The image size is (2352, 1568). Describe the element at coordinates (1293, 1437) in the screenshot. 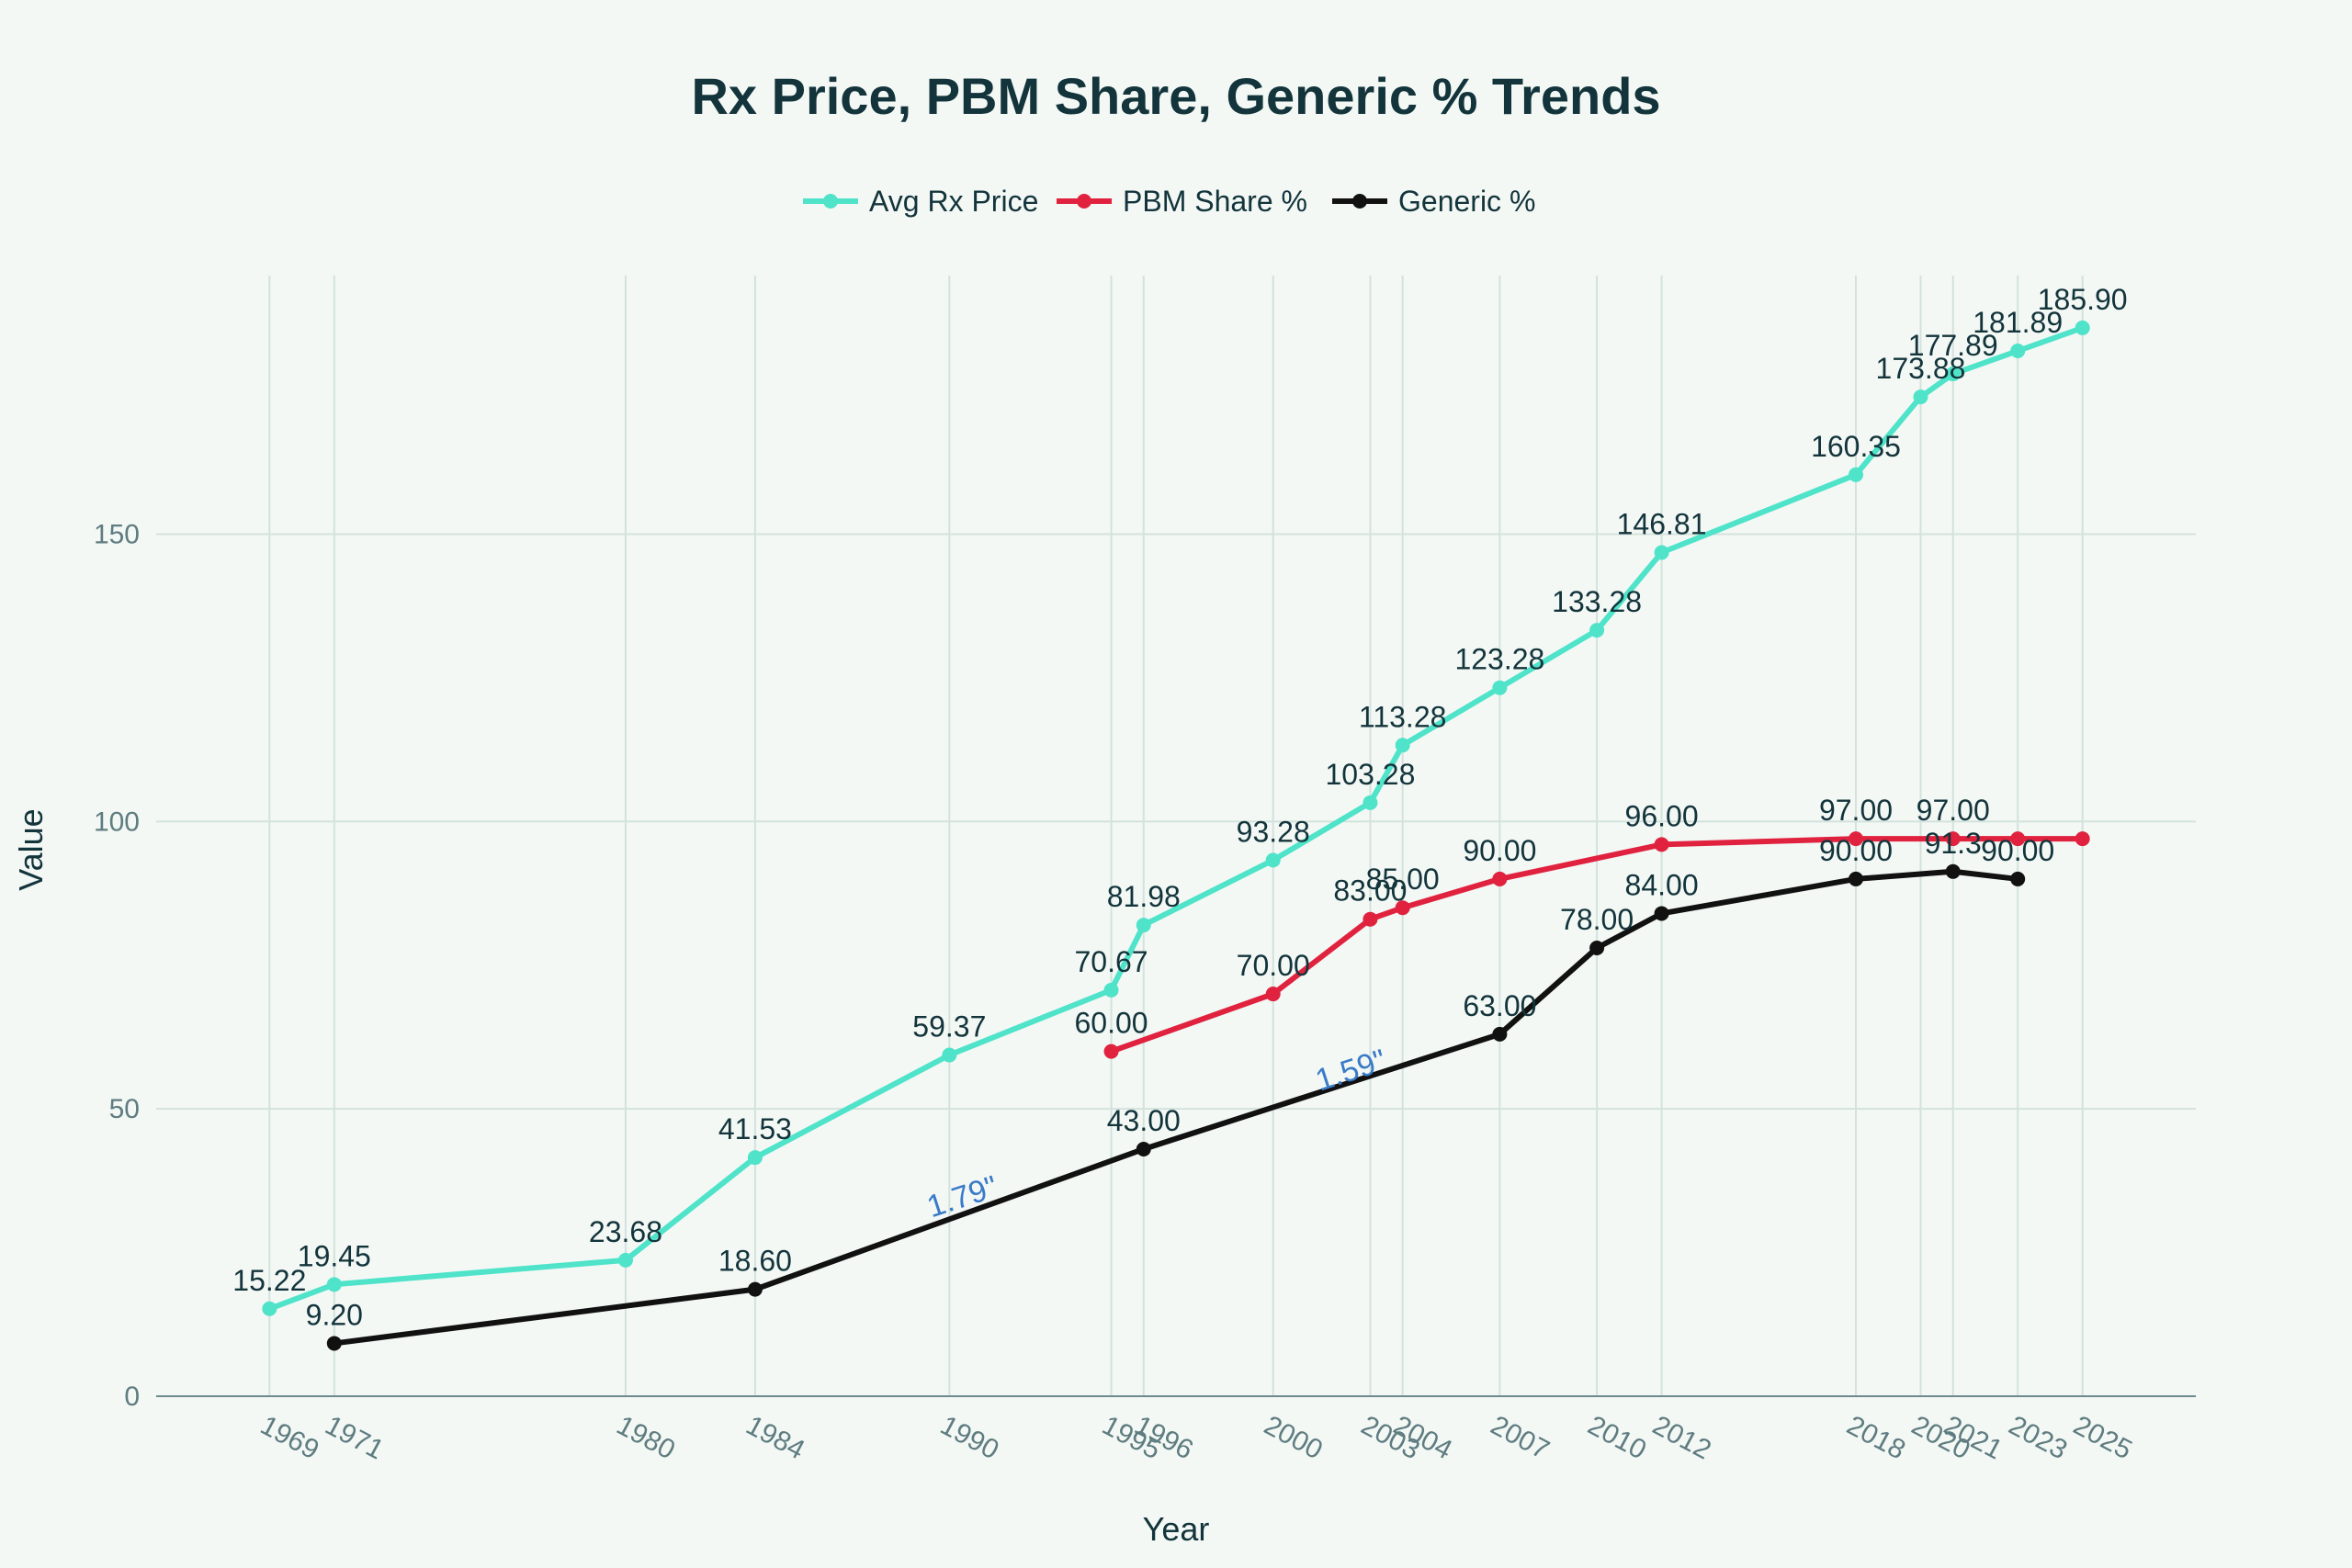

I see `x-tick-label: 2000` at that location.